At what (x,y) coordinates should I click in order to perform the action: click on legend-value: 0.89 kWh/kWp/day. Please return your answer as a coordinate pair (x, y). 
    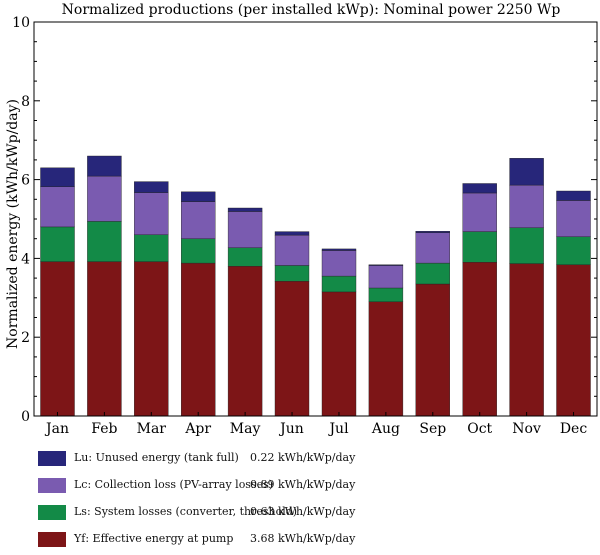
    Looking at the image, I should click on (303, 484).